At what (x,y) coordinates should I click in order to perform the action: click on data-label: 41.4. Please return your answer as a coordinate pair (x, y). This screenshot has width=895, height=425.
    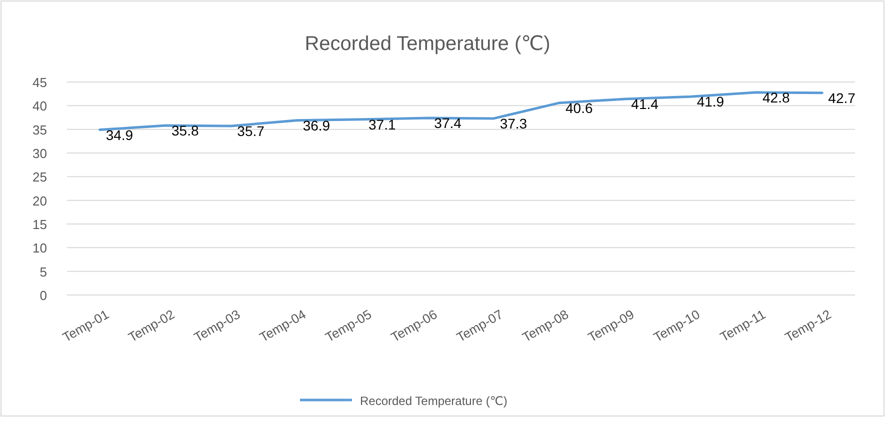
    Looking at the image, I should click on (645, 104).